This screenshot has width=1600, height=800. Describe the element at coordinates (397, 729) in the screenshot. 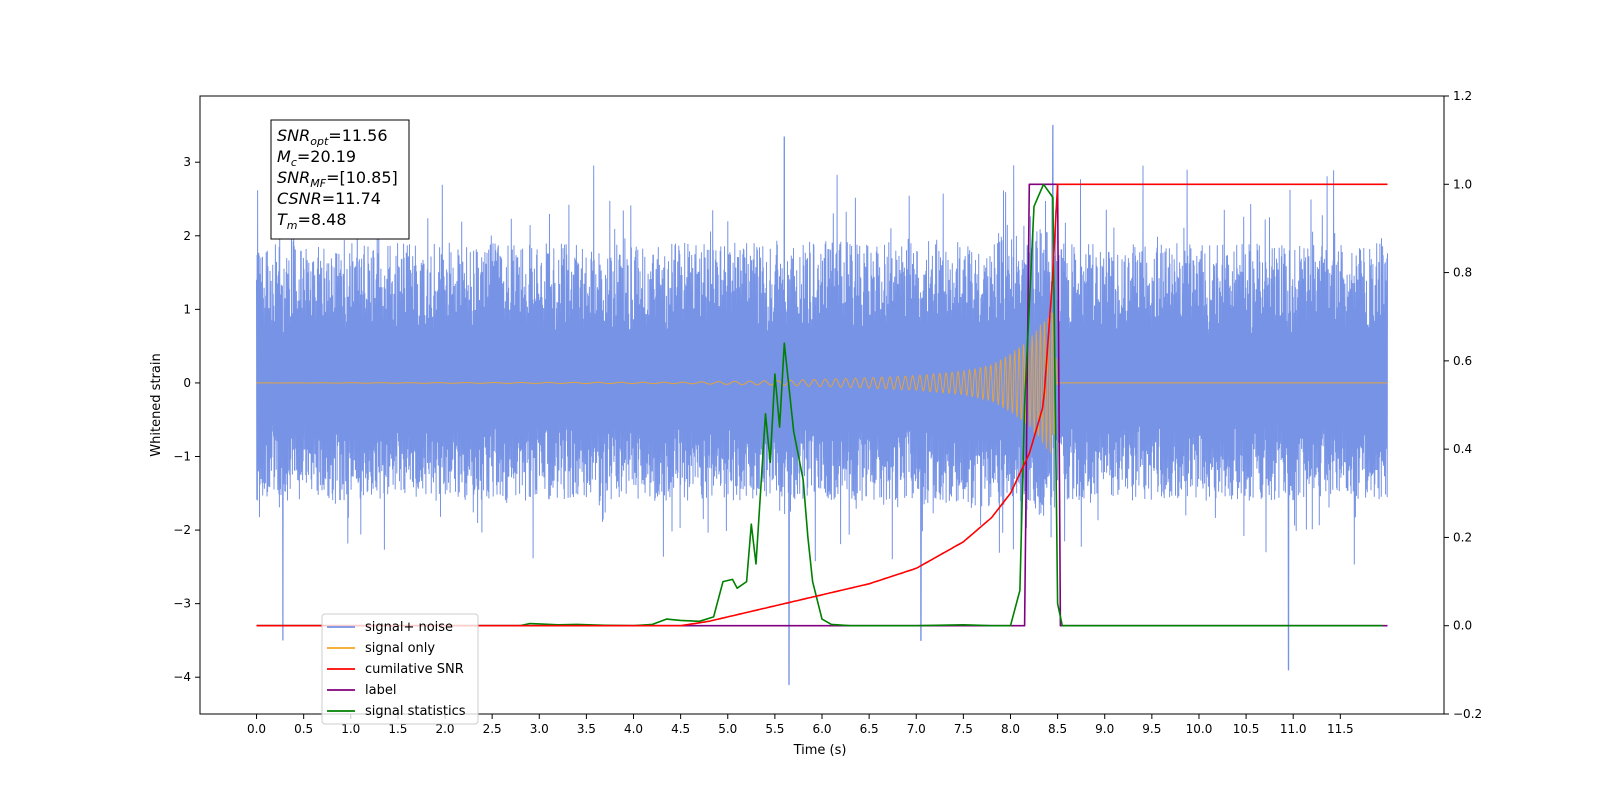

I see `x-tick-label: 1.5` at that location.